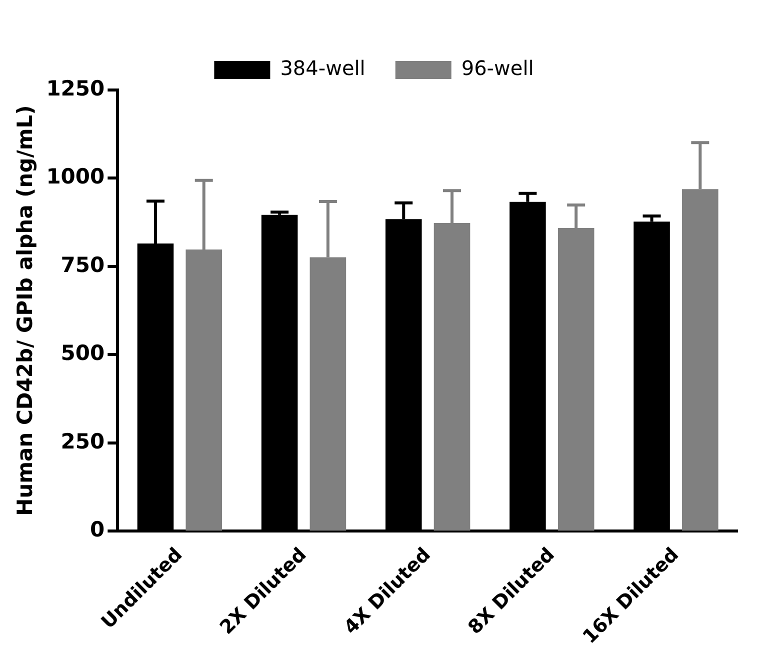 This screenshot has height=662, width=768. Describe the element at coordinates (25, 310) in the screenshot. I see `y-axis-title: Human CD42b/ GPIb alpha (ng/mL)` at that location.